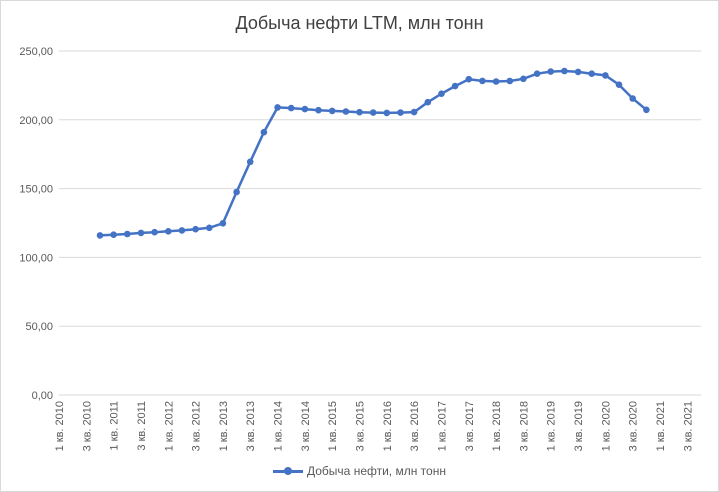  What do you see at coordinates (288, 471) in the screenshot?
I see `legend-swatch` at bounding box center [288, 471].